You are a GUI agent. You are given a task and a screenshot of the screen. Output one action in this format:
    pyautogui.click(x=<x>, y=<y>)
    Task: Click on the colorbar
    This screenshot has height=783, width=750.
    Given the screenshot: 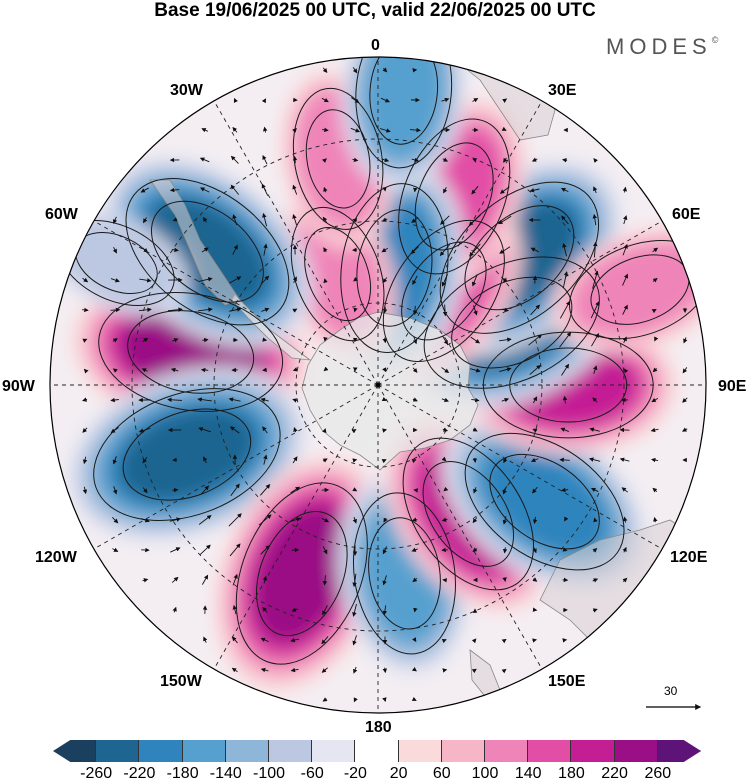 What is the action you would take?
    pyautogui.click(x=377, y=751)
    